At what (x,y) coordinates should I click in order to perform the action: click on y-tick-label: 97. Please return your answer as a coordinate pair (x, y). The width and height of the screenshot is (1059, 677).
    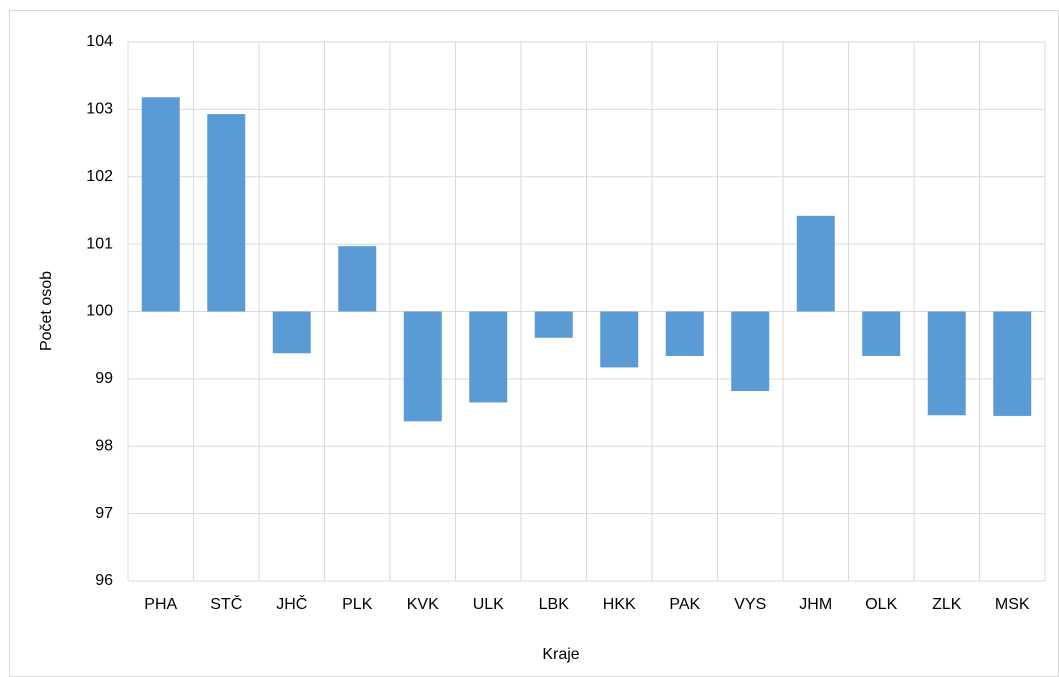
    Looking at the image, I should click on (104, 513).